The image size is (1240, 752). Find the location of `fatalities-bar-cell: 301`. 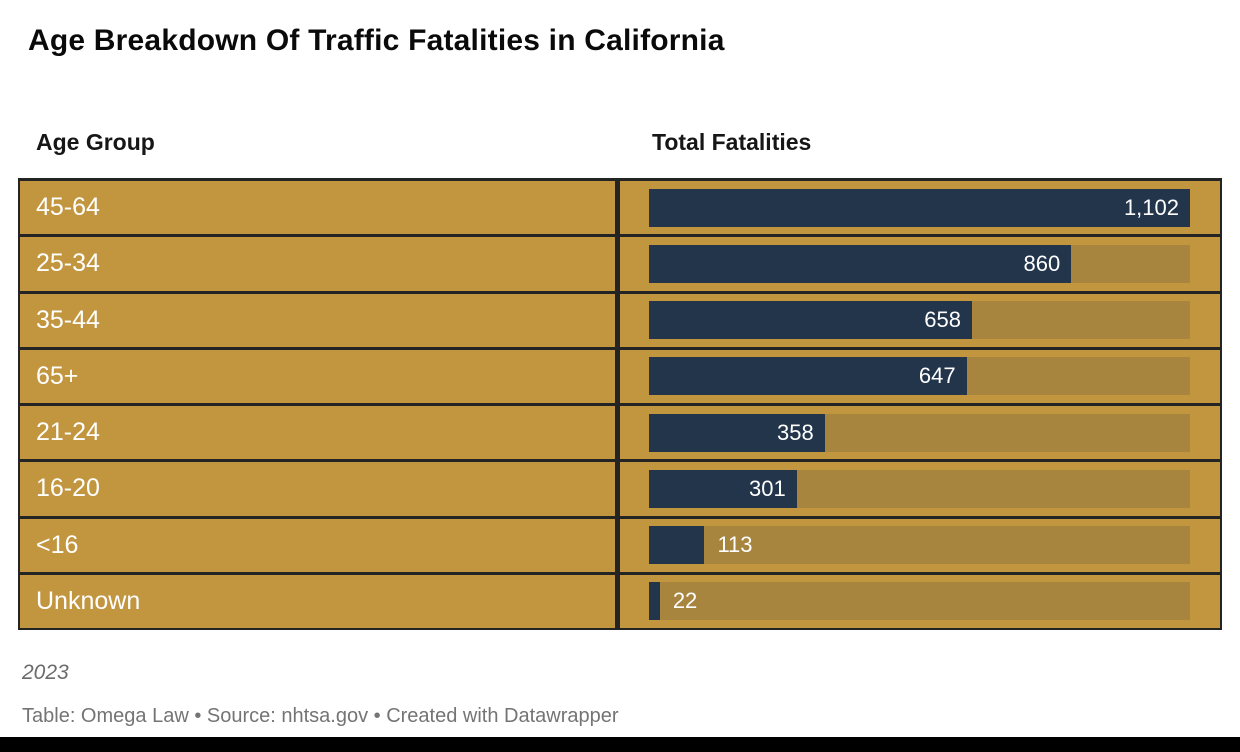

fatalities-bar-cell: 301 is located at coordinates (920, 488).